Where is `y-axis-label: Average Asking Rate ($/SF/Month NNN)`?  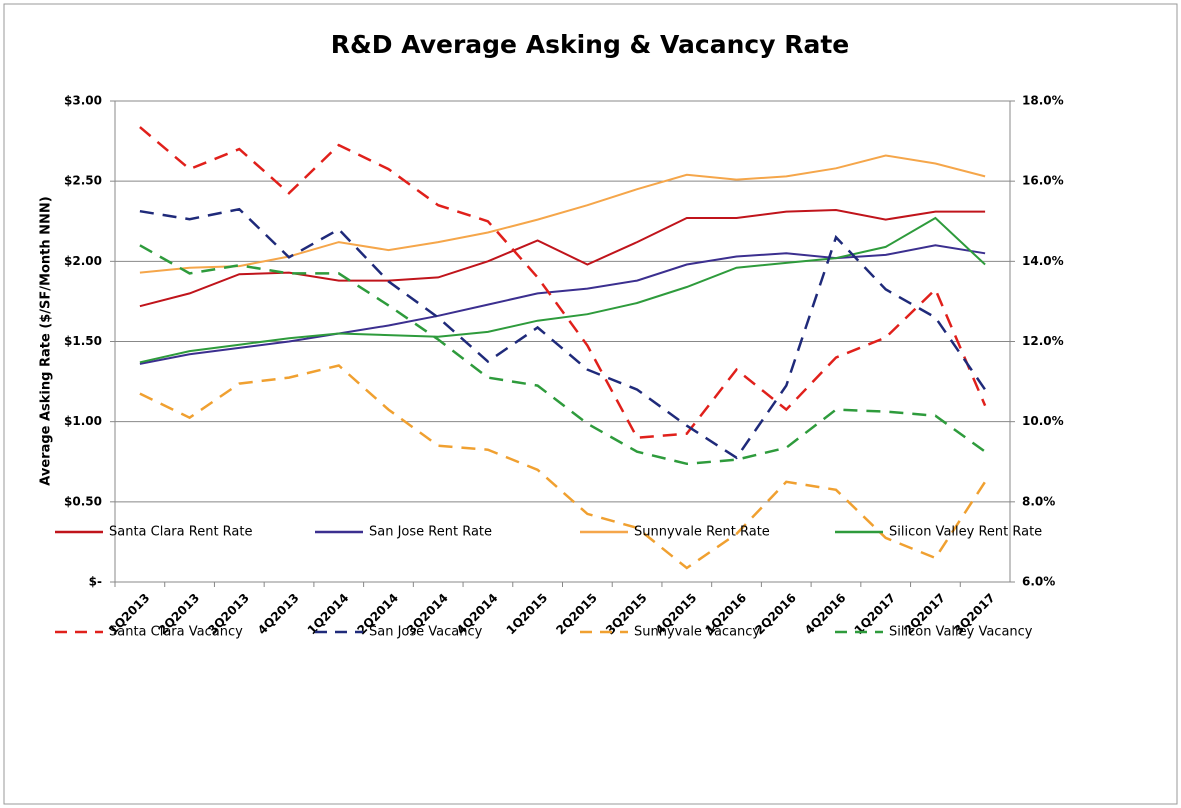 y-axis-label: Average Asking Rate ($/SF/Month NNN) is located at coordinates (46, 340).